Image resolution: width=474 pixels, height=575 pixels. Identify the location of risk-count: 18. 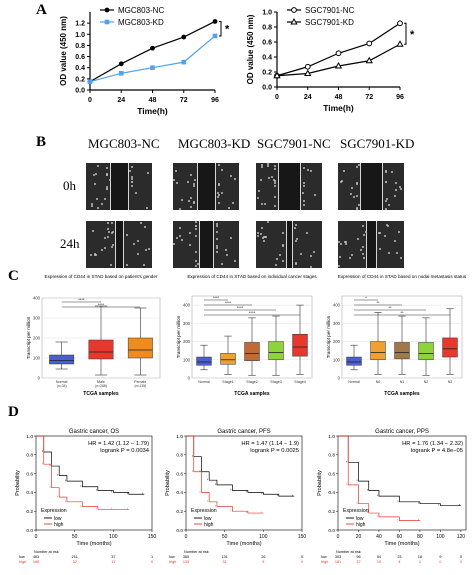
(420, 557).